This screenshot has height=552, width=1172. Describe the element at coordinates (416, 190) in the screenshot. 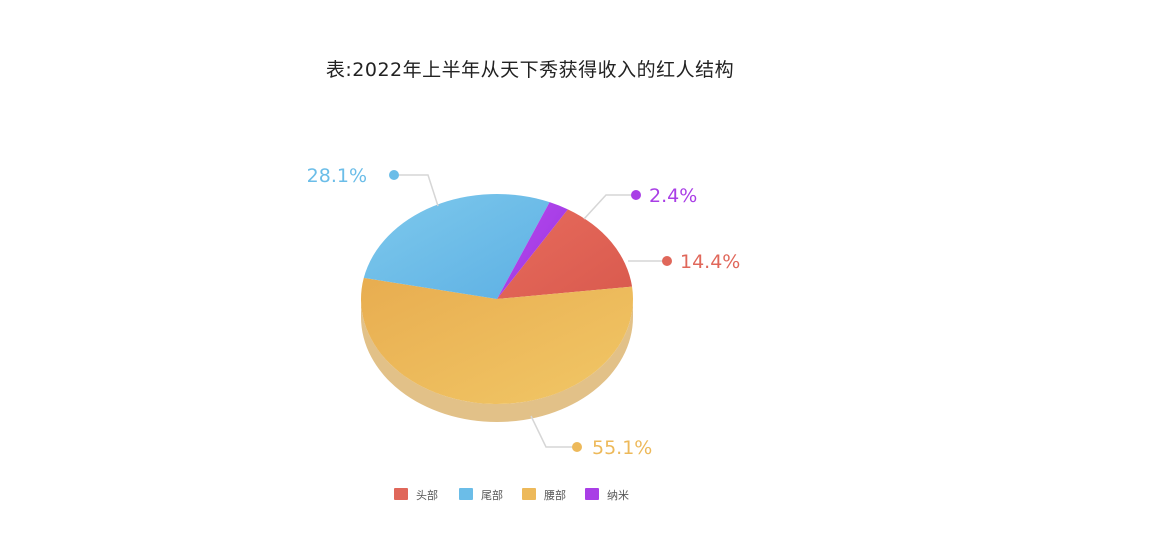

I see `leader-line-尾部` at that location.